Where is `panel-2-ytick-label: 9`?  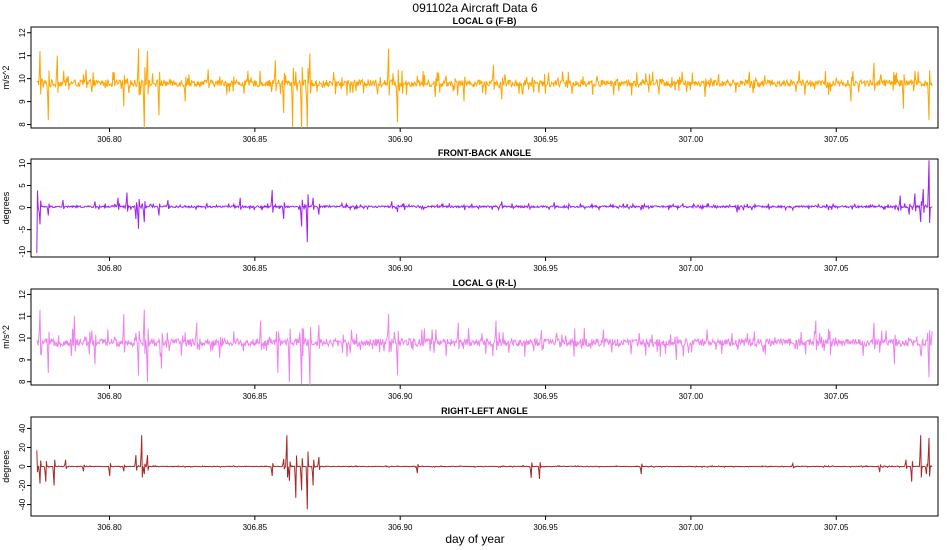
panel-2-ytick-label: 9 is located at coordinates (22, 359).